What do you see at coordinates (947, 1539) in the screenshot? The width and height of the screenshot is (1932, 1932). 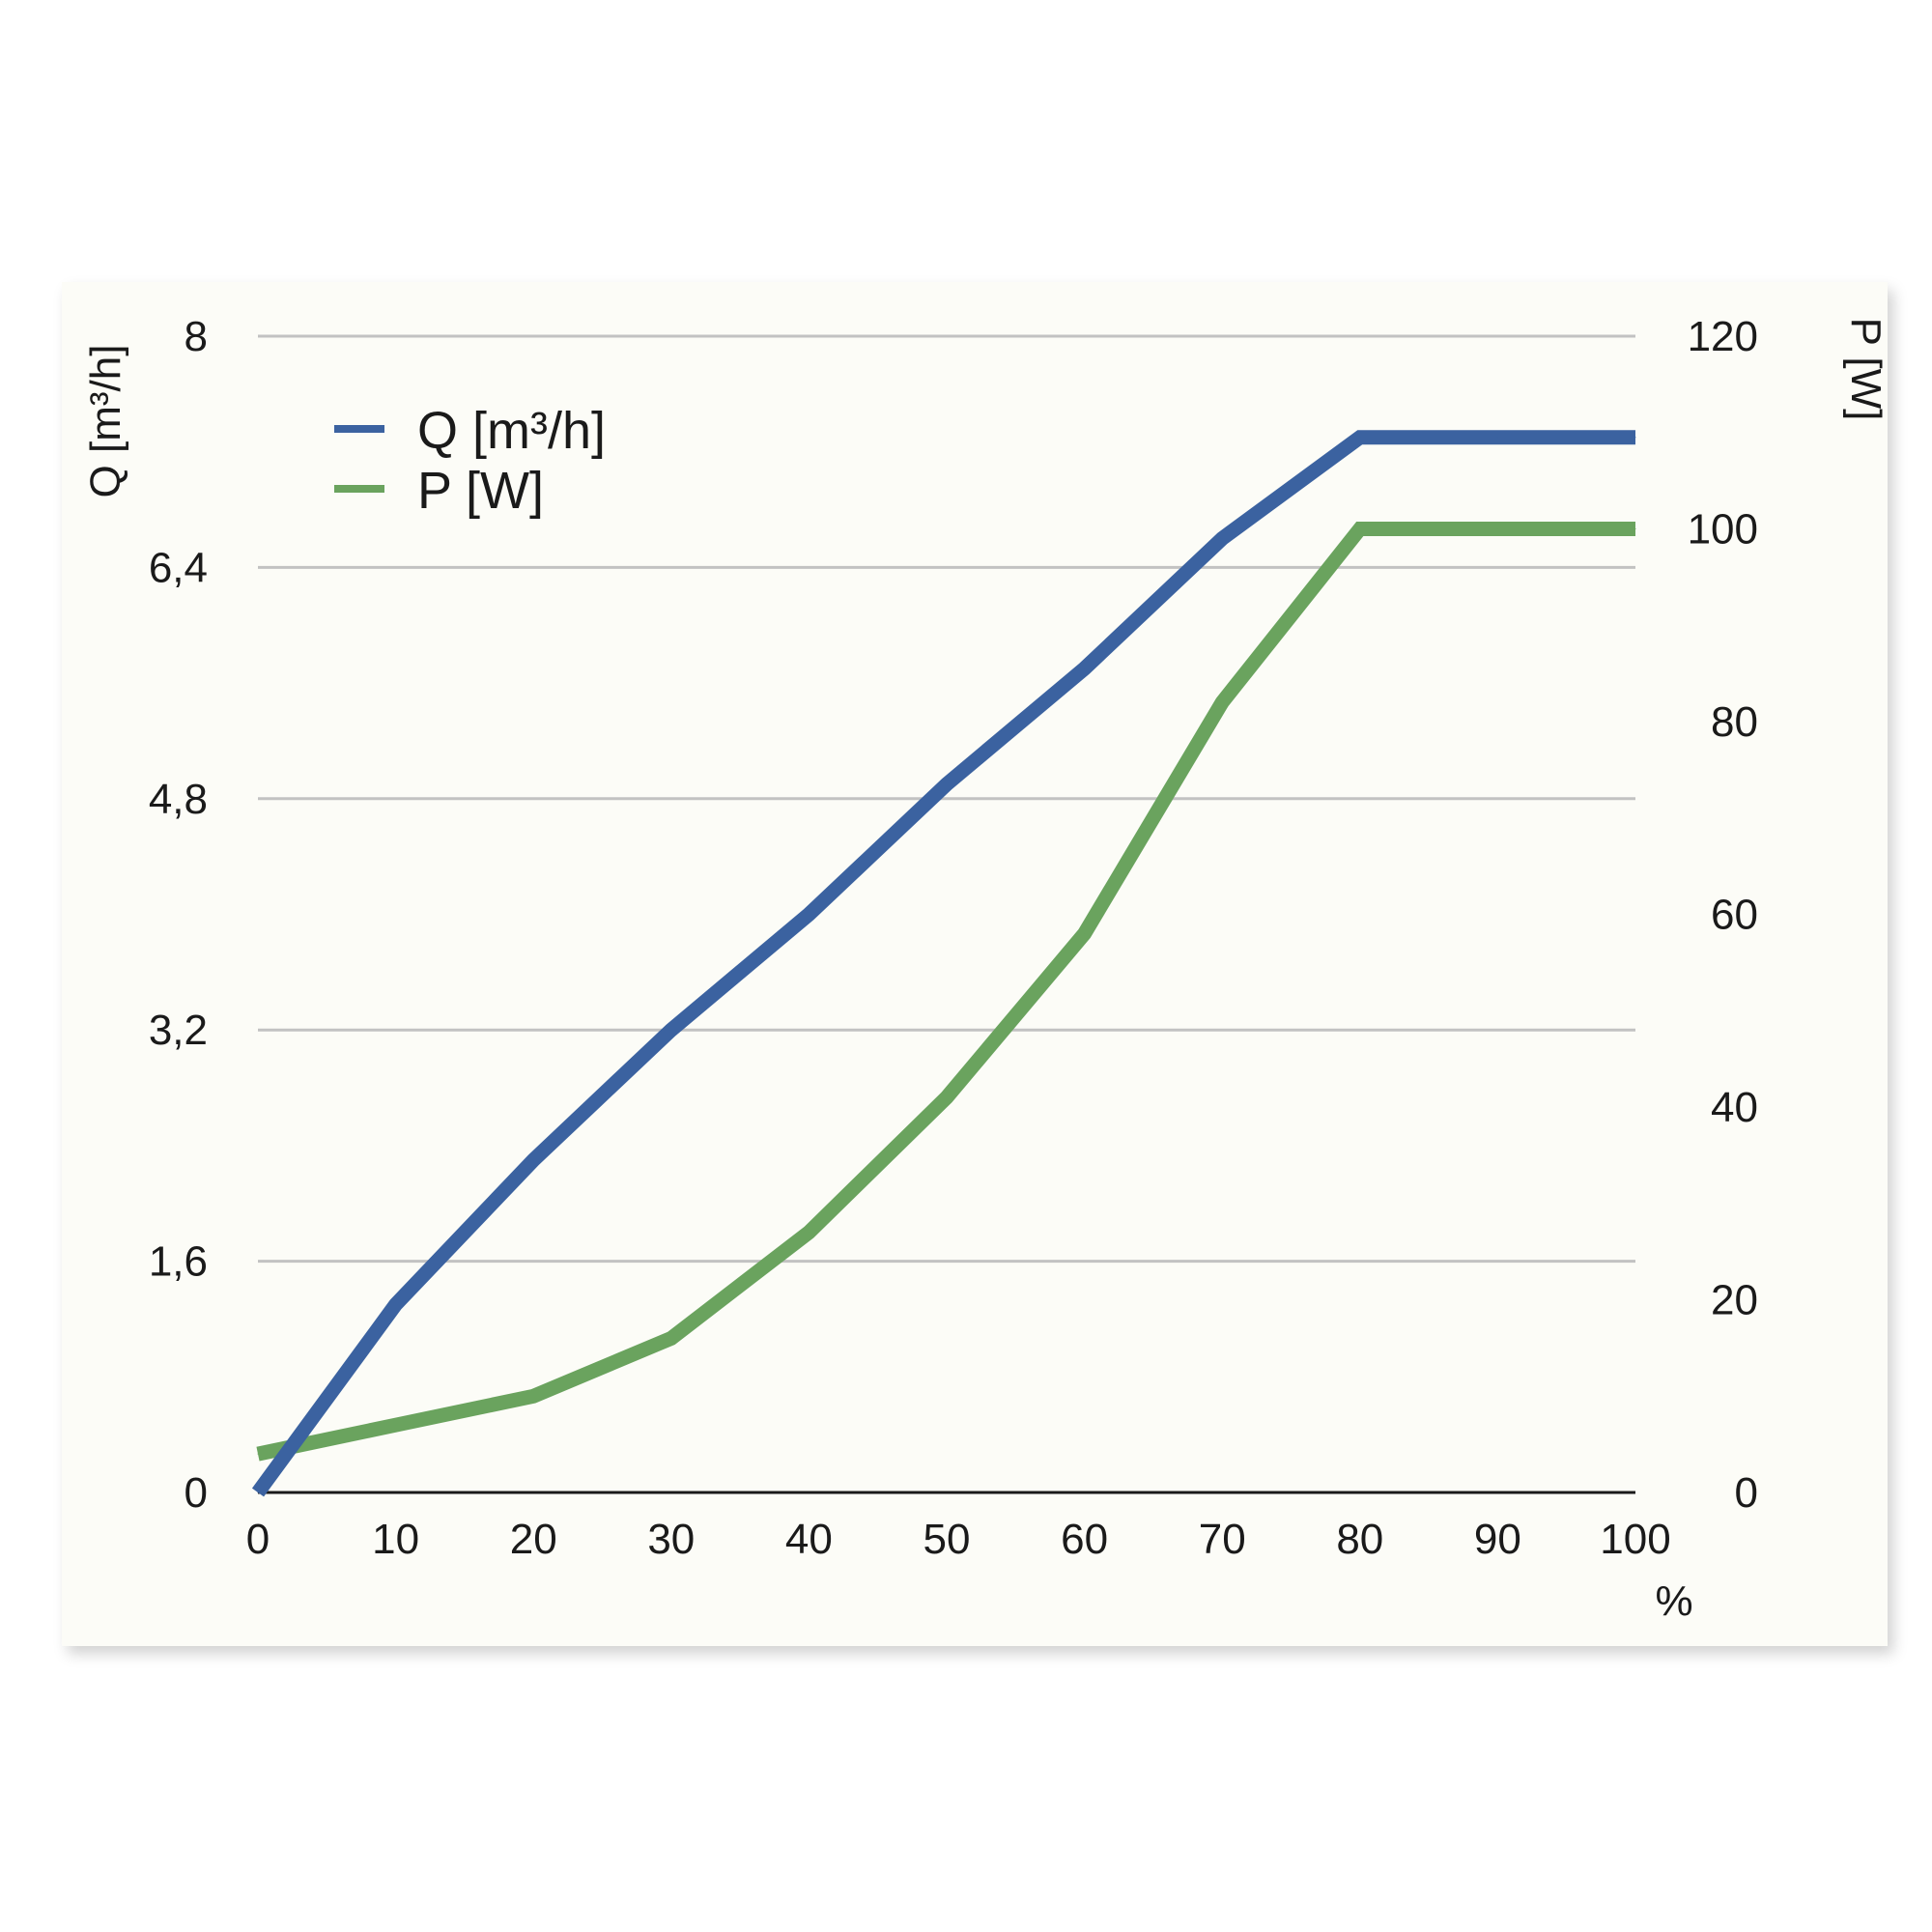 I see `x-tick-label: 50` at bounding box center [947, 1539].